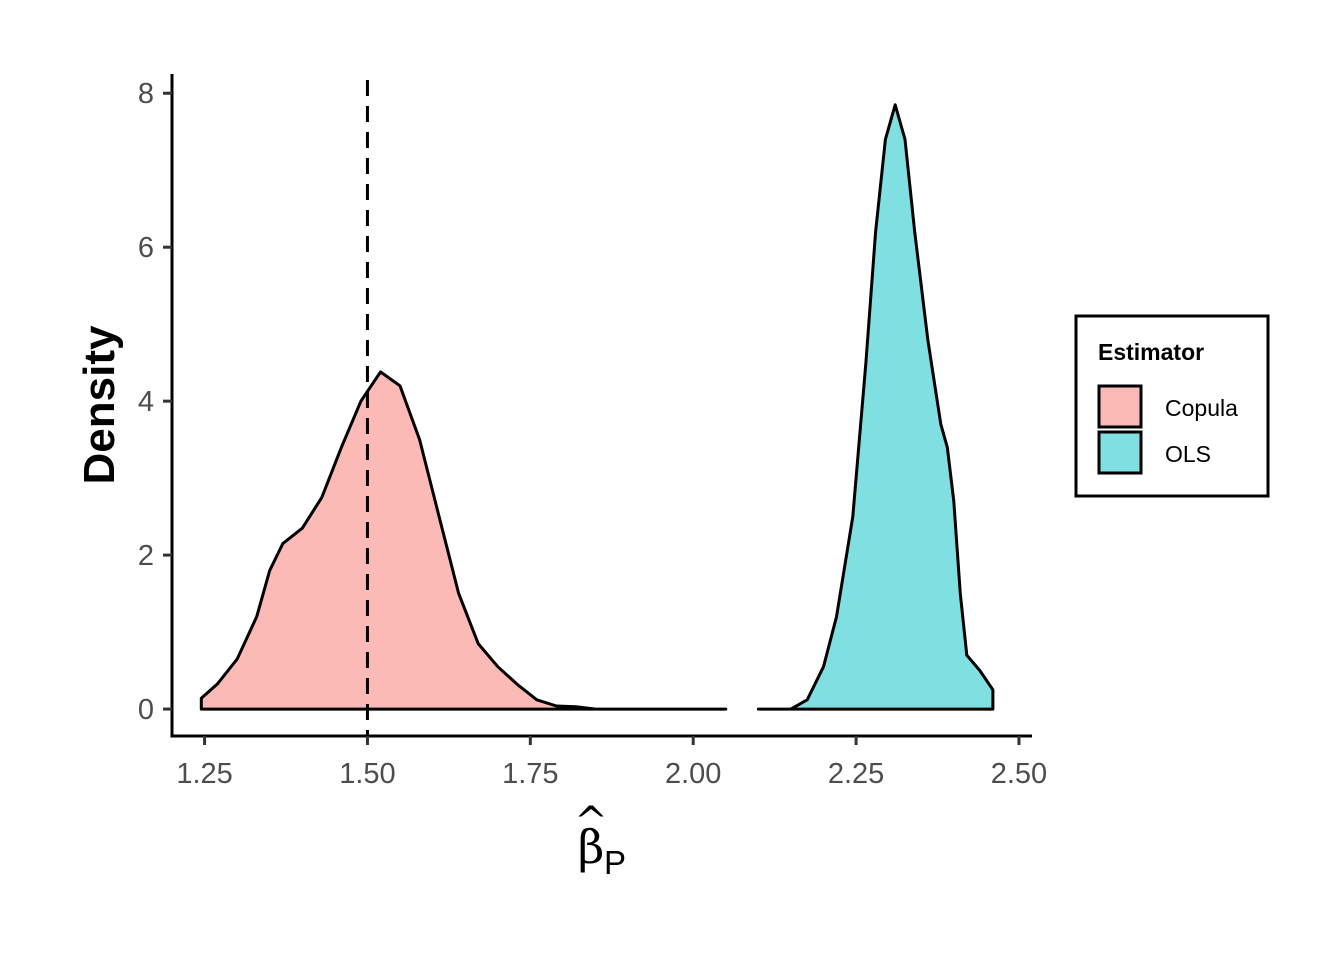 The width and height of the screenshot is (1344, 960). Describe the element at coordinates (1120, 406) in the screenshot. I see `legend-key-copula` at that location.